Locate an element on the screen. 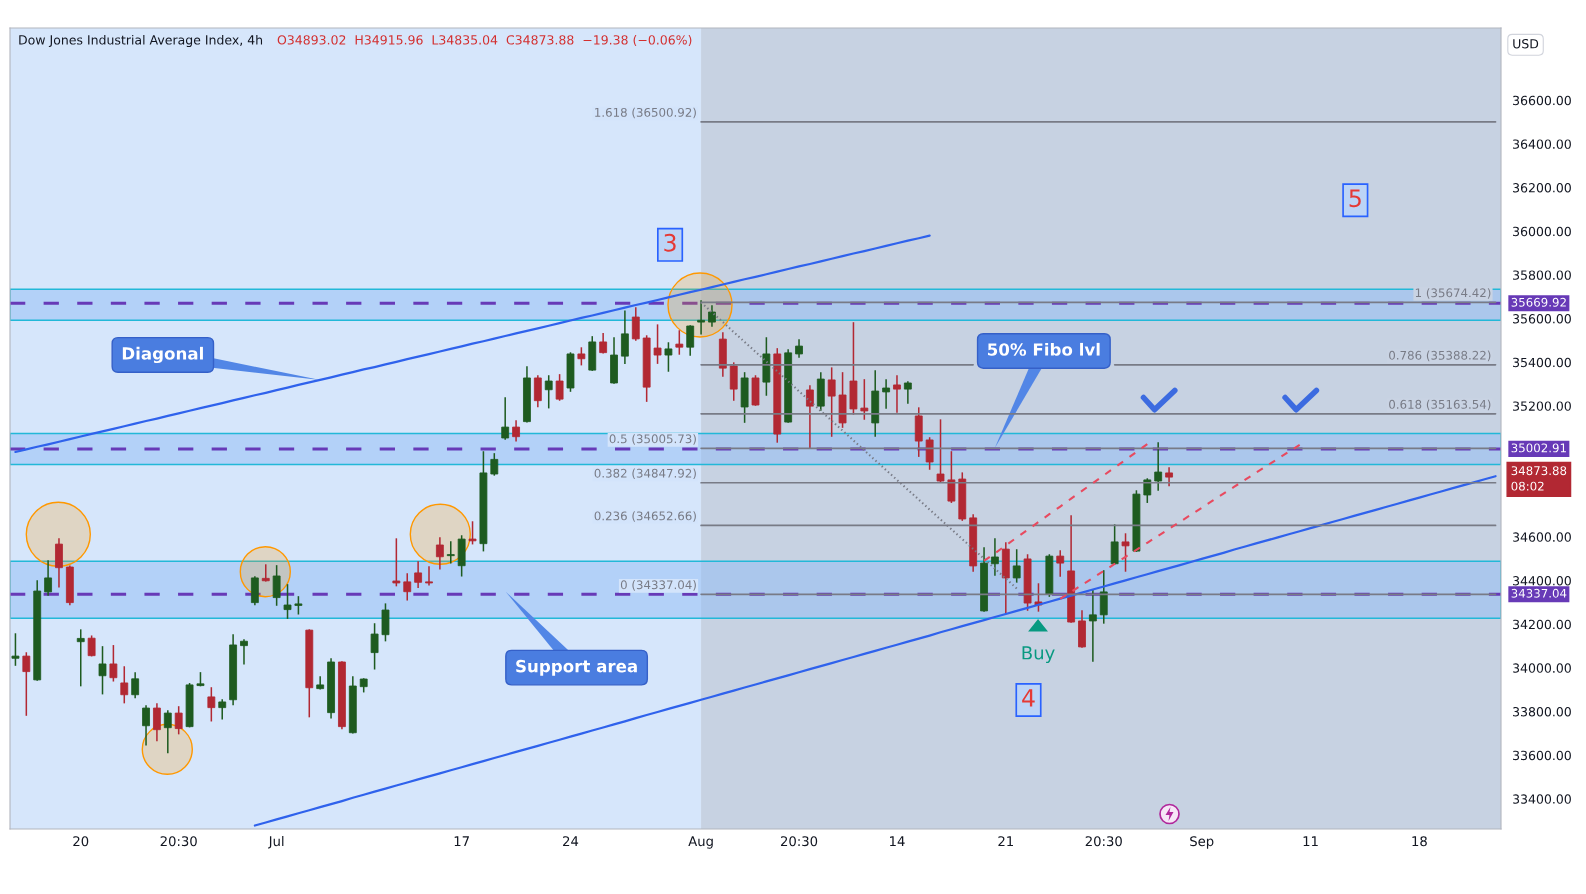  y-tick-label: 36600.00 is located at coordinates (1542, 100).